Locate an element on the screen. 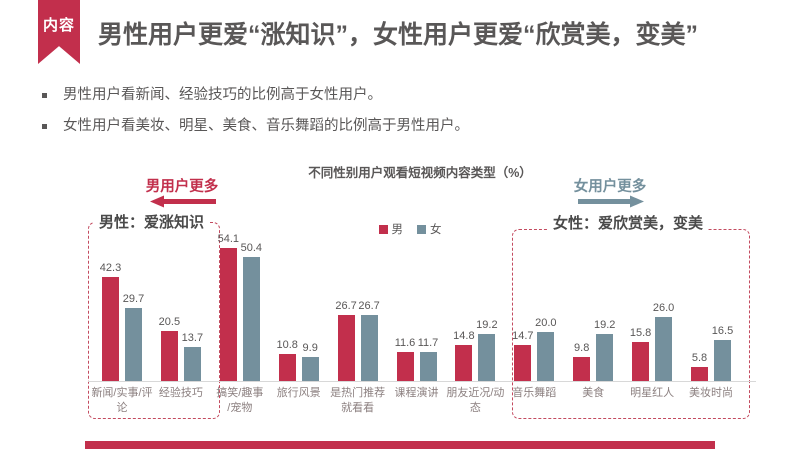 This screenshot has height=450, width=800. bar-女-旅行风景 is located at coordinates (310, 369).